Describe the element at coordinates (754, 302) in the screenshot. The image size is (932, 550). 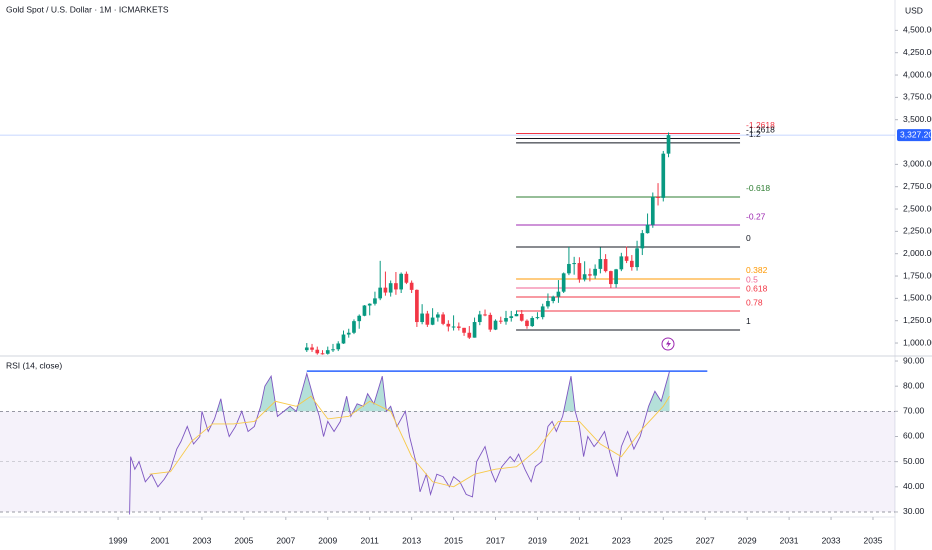
I see `fib-label: 0.78` at that location.